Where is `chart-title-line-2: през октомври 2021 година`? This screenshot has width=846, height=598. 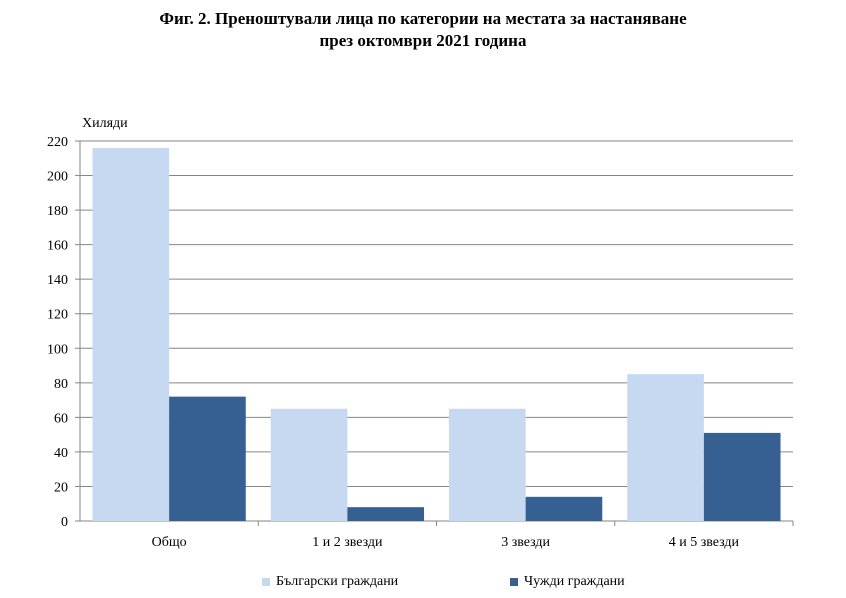
chart-title-line-2: през октомври 2021 година is located at coordinates (423, 40).